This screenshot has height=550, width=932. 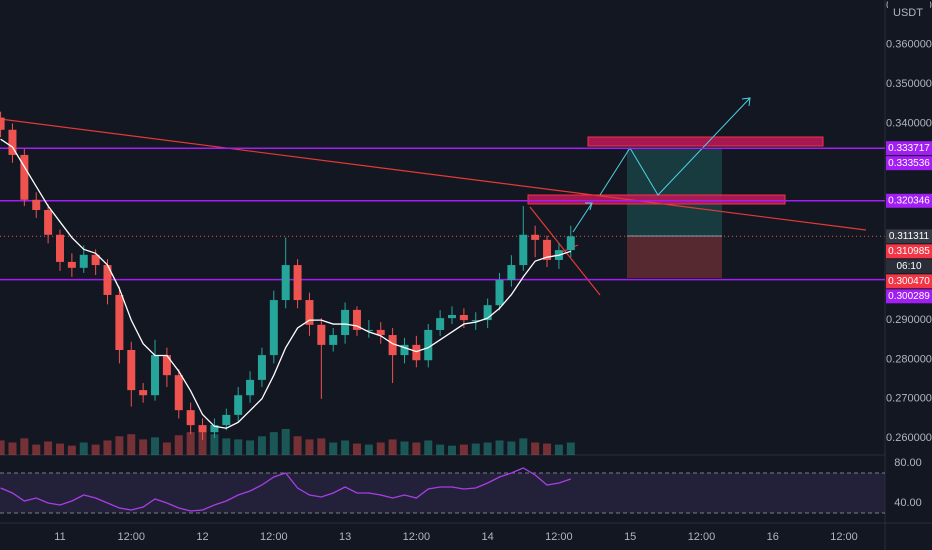 What do you see at coordinates (488, 537) in the screenshot?
I see `x-tick-label: 14` at bounding box center [488, 537].